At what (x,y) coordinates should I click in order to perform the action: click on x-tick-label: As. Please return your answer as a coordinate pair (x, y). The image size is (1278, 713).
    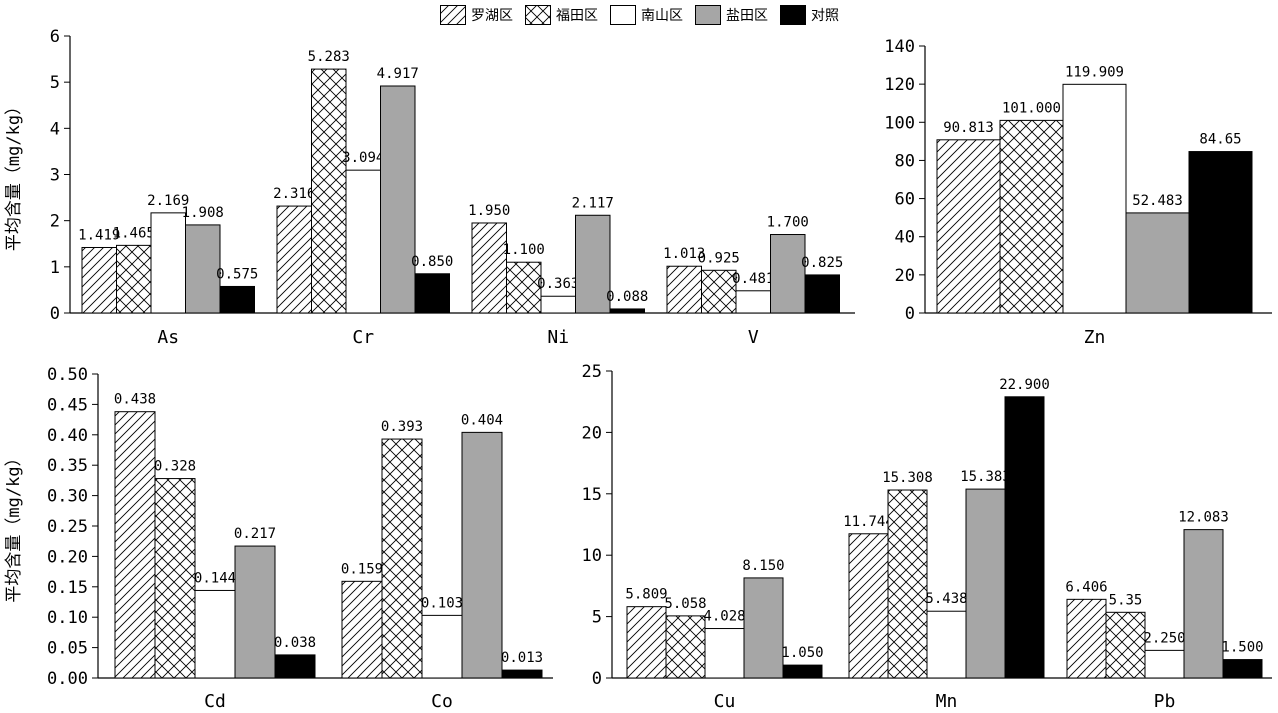
    Looking at the image, I should click on (168, 337).